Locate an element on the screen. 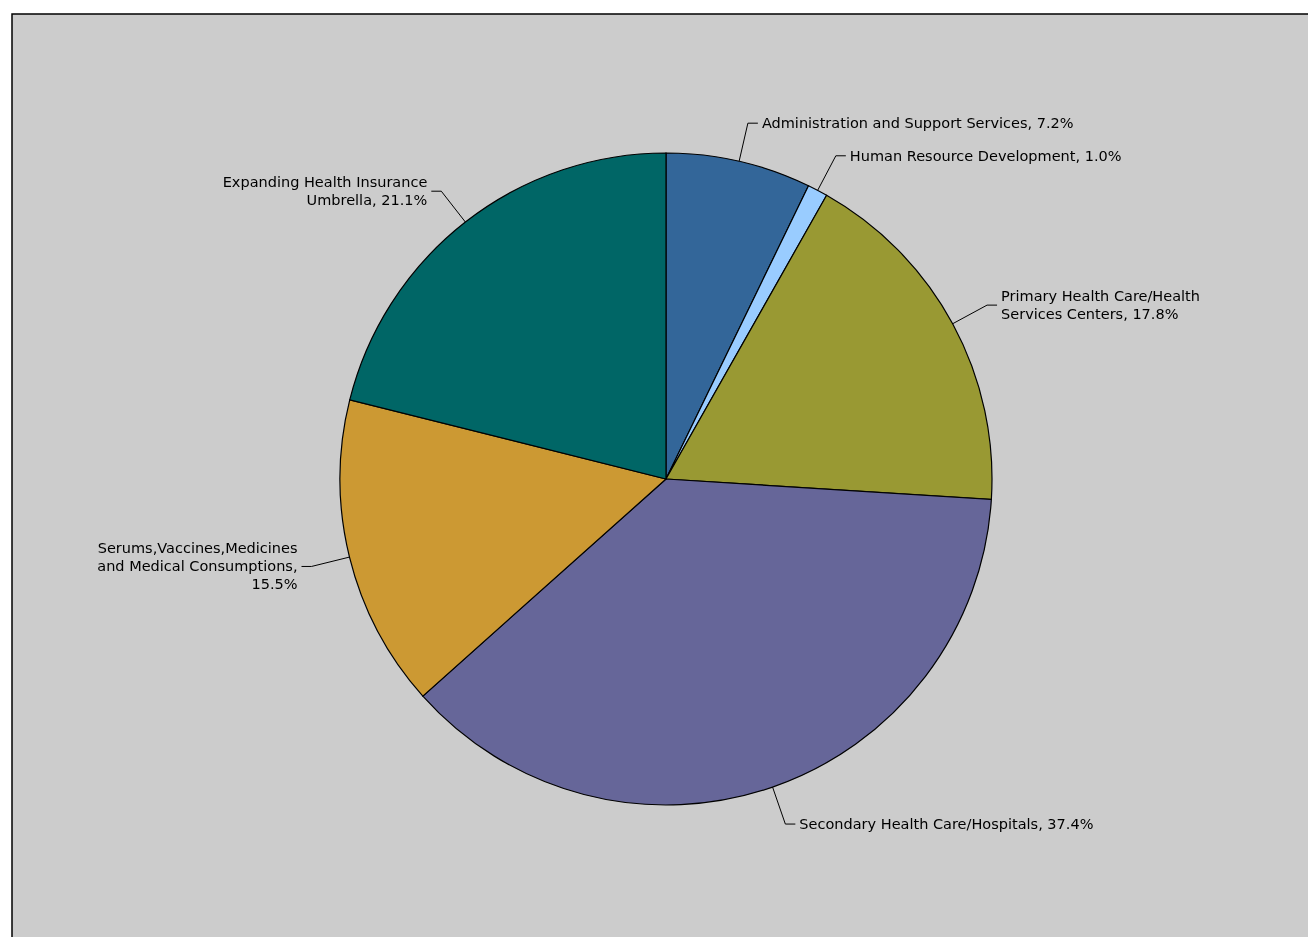 The width and height of the screenshot is (1308, 937). slice-label: Secondary Health Care/Hospitals, 37.4% is located at coordinates (946, 824).